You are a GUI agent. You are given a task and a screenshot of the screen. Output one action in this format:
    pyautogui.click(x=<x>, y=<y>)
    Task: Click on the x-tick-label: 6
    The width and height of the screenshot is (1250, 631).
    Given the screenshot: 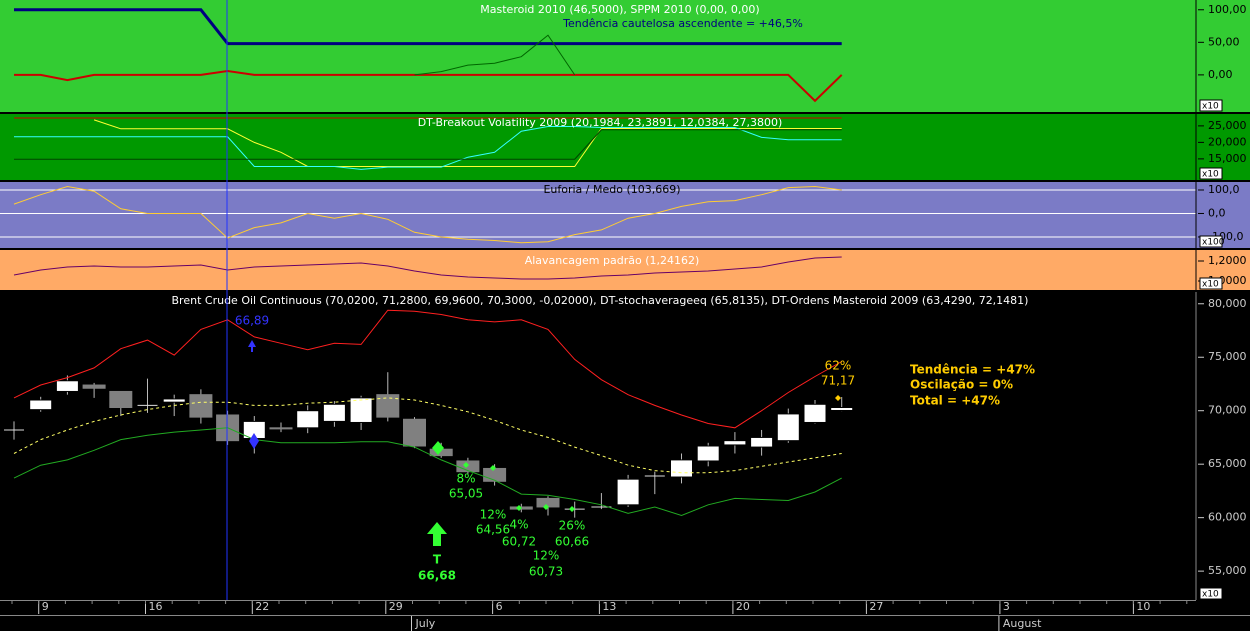 What is the action you would take?
    pyautogui.click(x=499, y=606)
    